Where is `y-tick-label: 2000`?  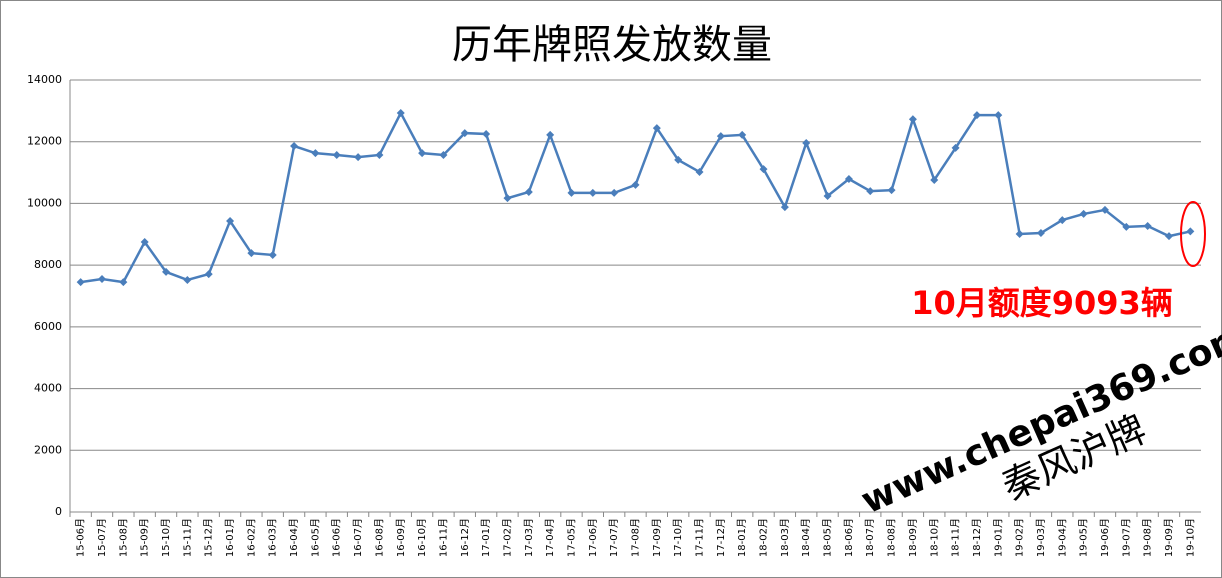 y-tick-label: 2000 is located at coordinates (48, 449).